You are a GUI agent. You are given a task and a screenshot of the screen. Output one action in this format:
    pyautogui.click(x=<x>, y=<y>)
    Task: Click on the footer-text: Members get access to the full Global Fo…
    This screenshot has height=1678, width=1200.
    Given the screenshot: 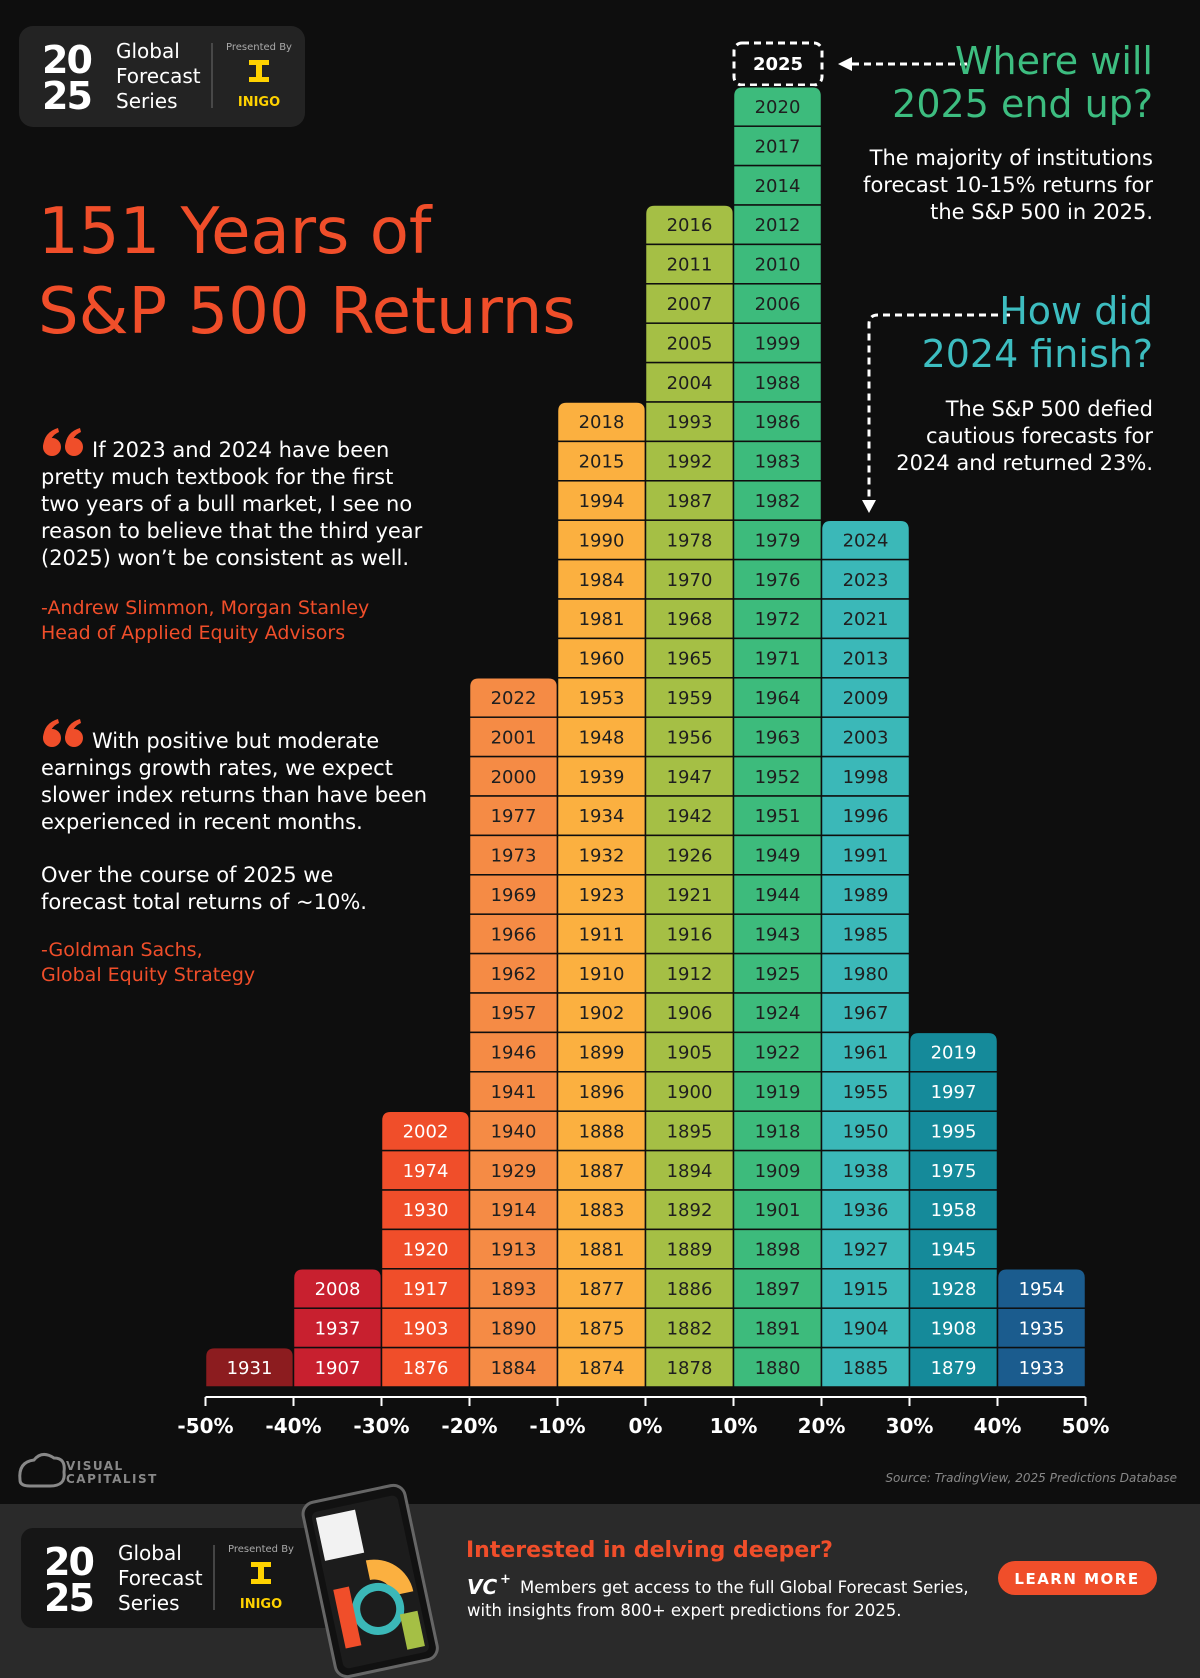 What is the action you would take?
    pyautogui.click(x=744, y=1587)
    